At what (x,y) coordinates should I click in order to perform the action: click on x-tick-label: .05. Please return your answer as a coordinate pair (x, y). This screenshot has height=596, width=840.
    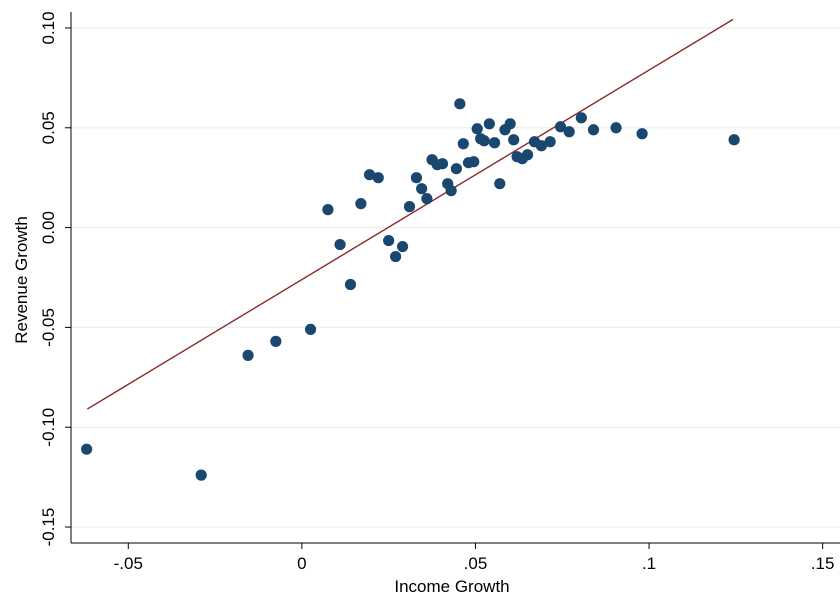
    Looking at the image, I should click on (476, 563).